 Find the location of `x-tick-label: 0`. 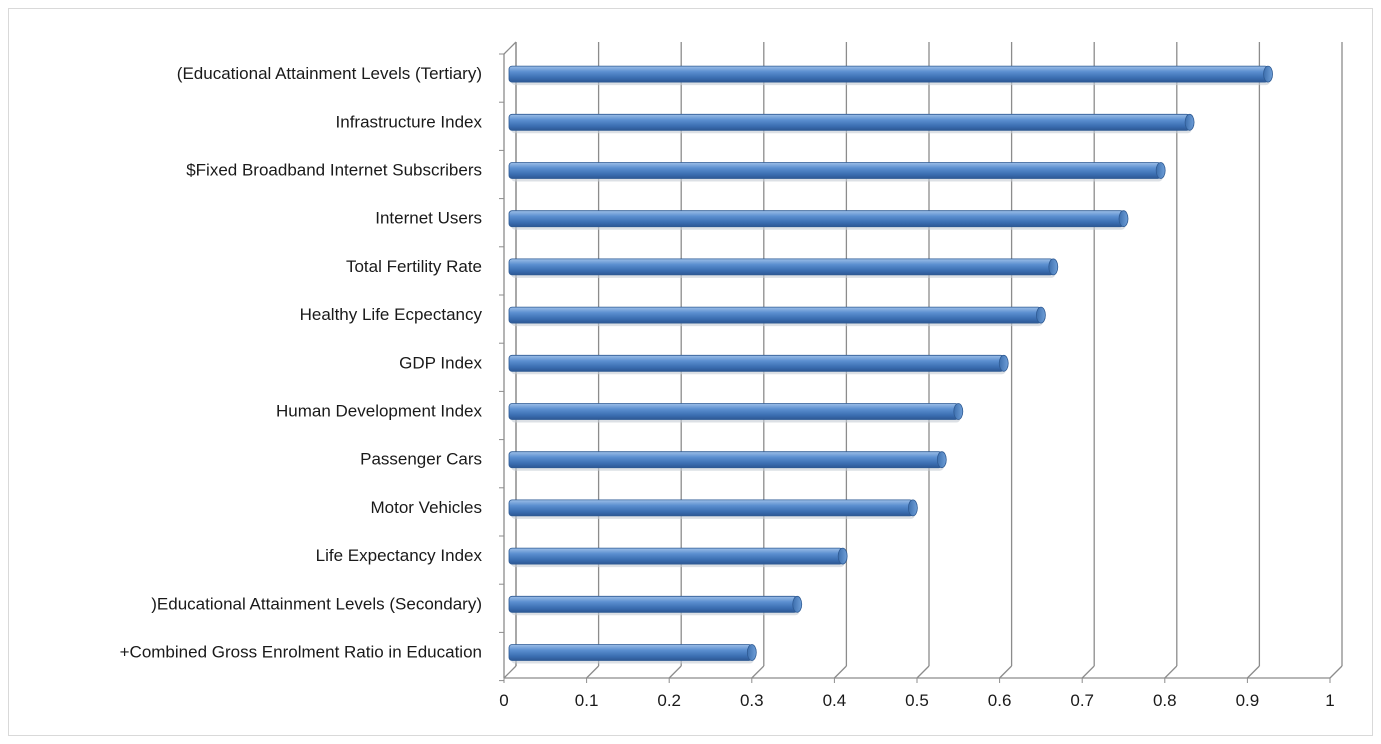

x-tick-label: 0 is located at coordinates (503, 700).